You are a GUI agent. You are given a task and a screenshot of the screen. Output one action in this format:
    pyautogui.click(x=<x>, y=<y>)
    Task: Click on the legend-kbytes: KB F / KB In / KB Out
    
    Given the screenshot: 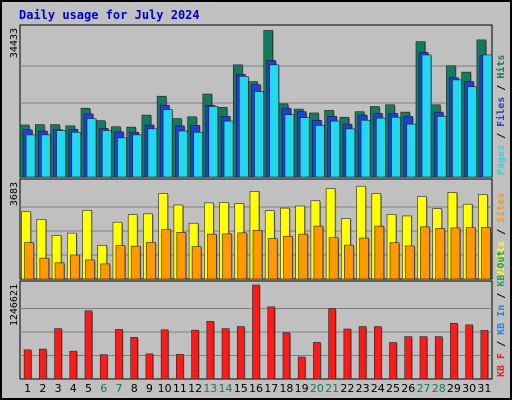 What is the action you would take?
    pyautogui.click(x=501, y=314)
    